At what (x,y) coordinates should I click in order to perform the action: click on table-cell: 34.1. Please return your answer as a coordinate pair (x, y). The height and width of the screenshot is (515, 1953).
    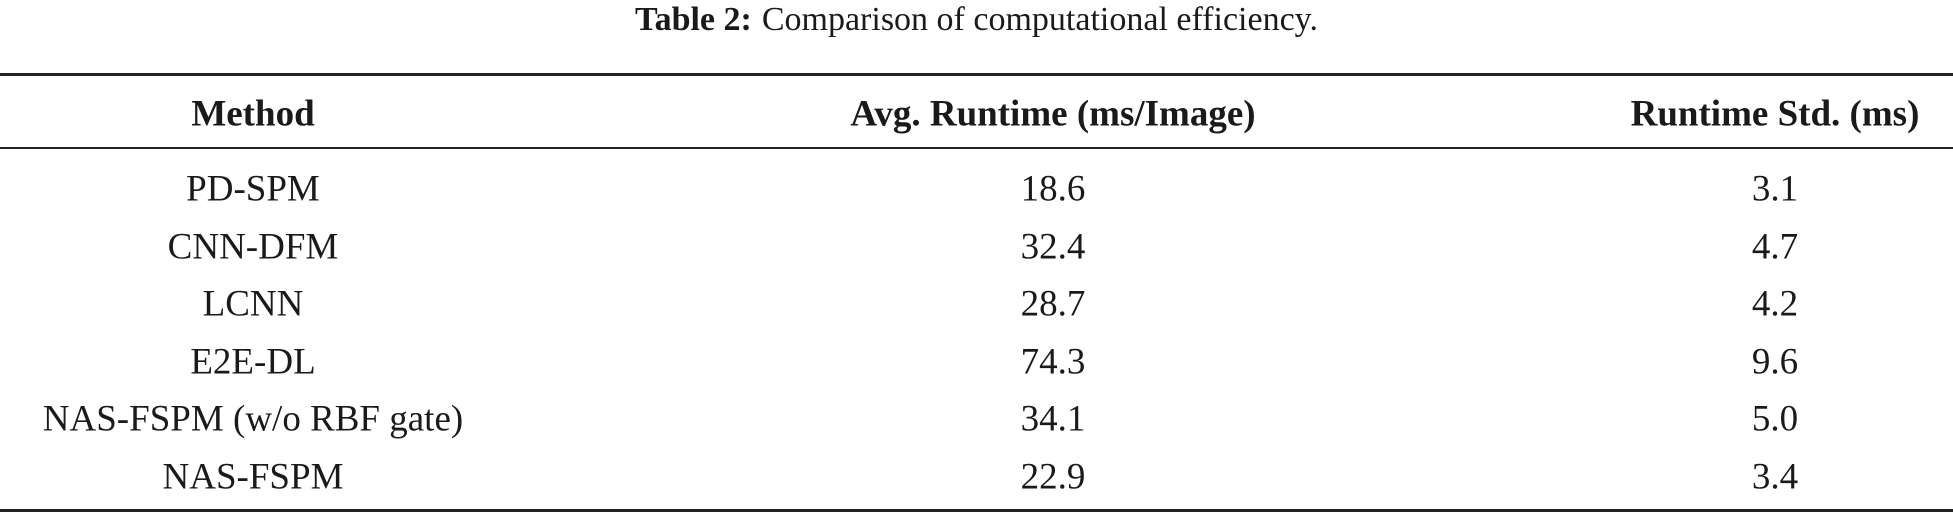
    Looking at the image, I should click on (1053, 419).